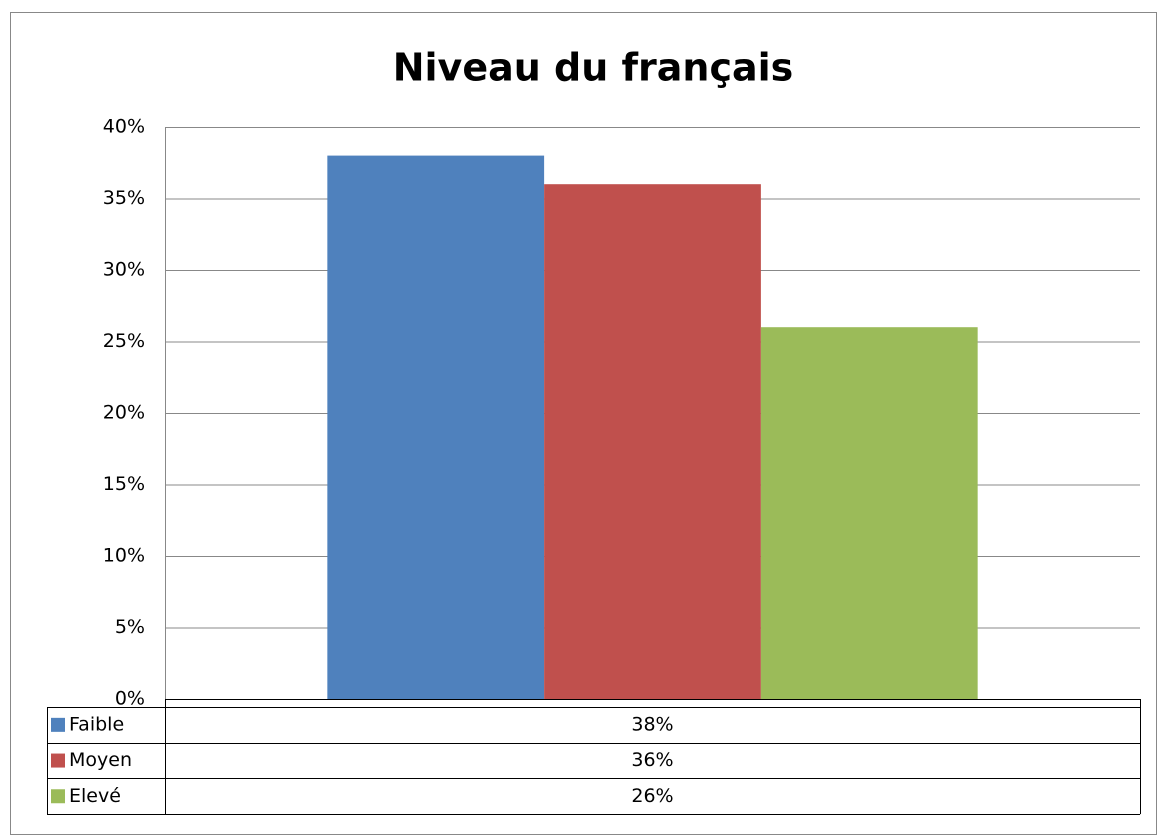 The image size is (1158, 836). Describe the element at coordinates (124, 127) in the screenshot. I see `y-tick-label: 40%` at that location.